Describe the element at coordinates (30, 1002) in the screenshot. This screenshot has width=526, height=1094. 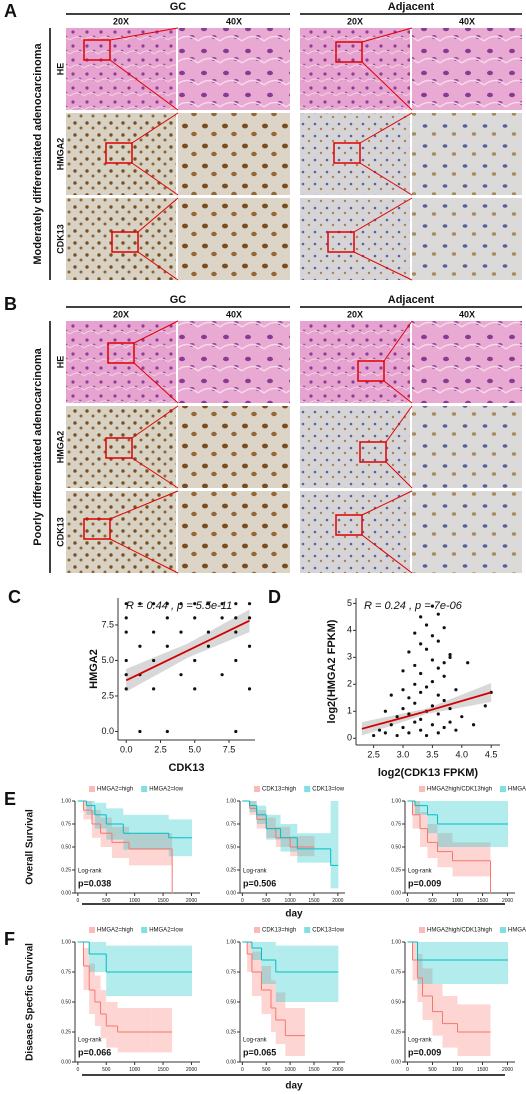
I see `y-axis-label: Disease Specfic Survival` at that location.